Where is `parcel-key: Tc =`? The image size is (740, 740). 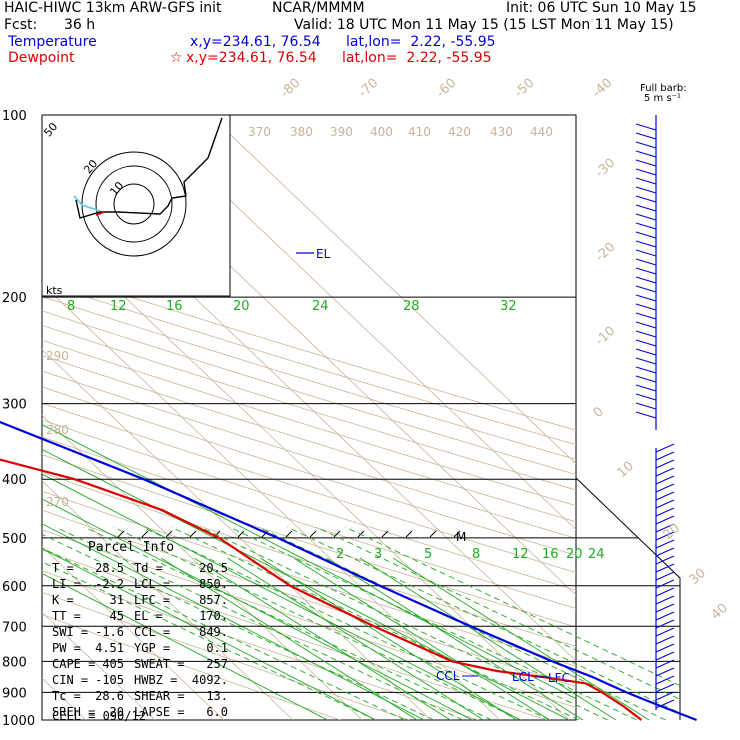
parcel-key: Tc = is located at coordinates (66, 696).